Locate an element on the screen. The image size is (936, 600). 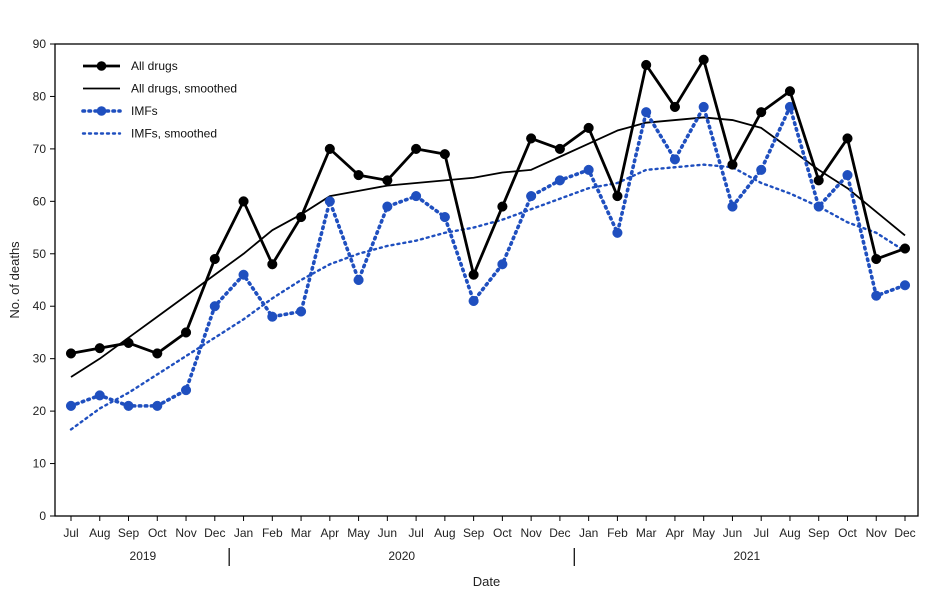
legend-item: IMFs is located at coordinates (119, 111).